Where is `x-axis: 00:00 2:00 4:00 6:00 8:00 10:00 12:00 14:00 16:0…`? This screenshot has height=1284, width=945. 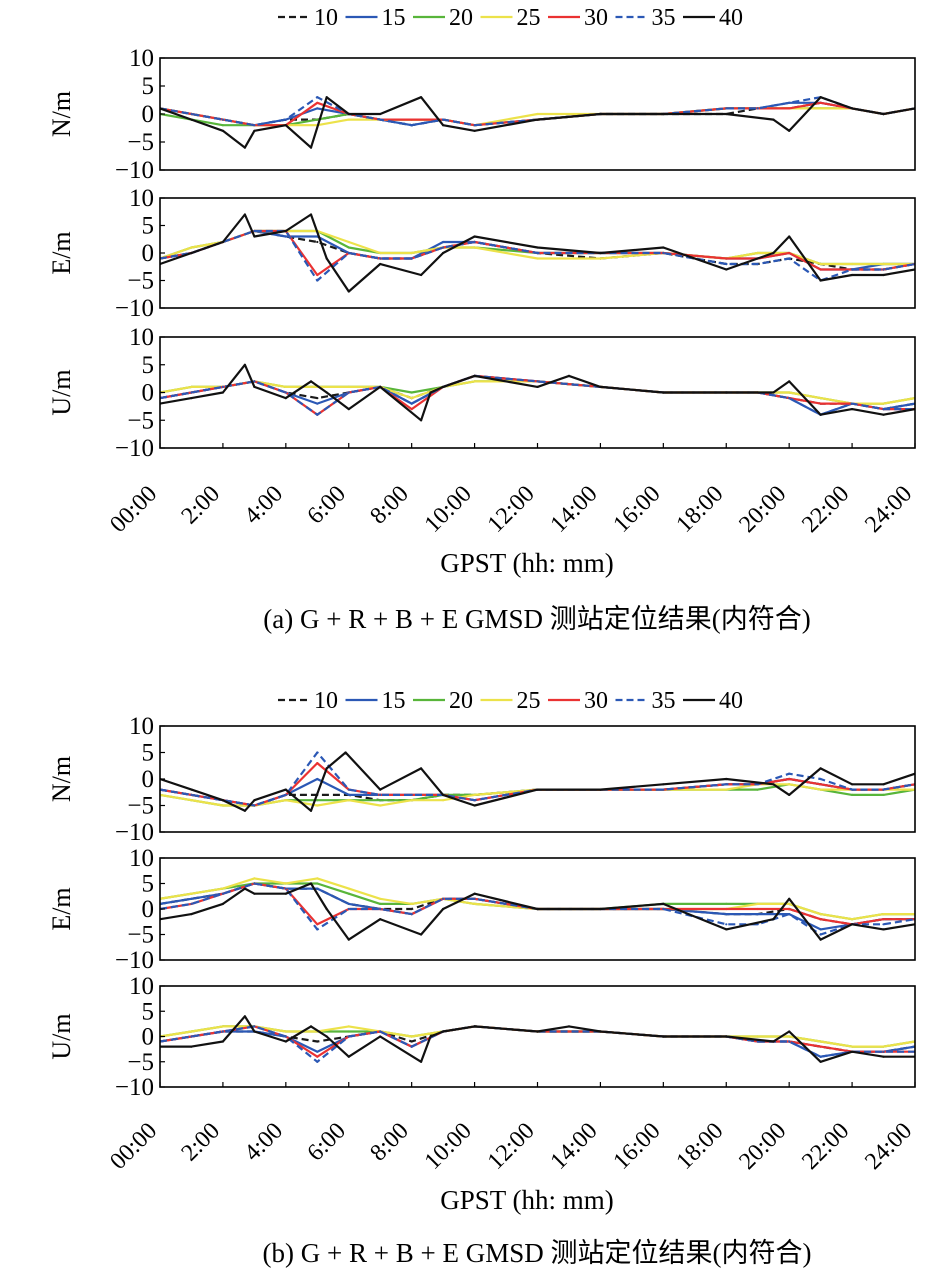
x-axis: 00:00 2:00 4:00 6:00 8:00 10:00 12:00 14:00 16:0… is located at coordinates (511, 490).